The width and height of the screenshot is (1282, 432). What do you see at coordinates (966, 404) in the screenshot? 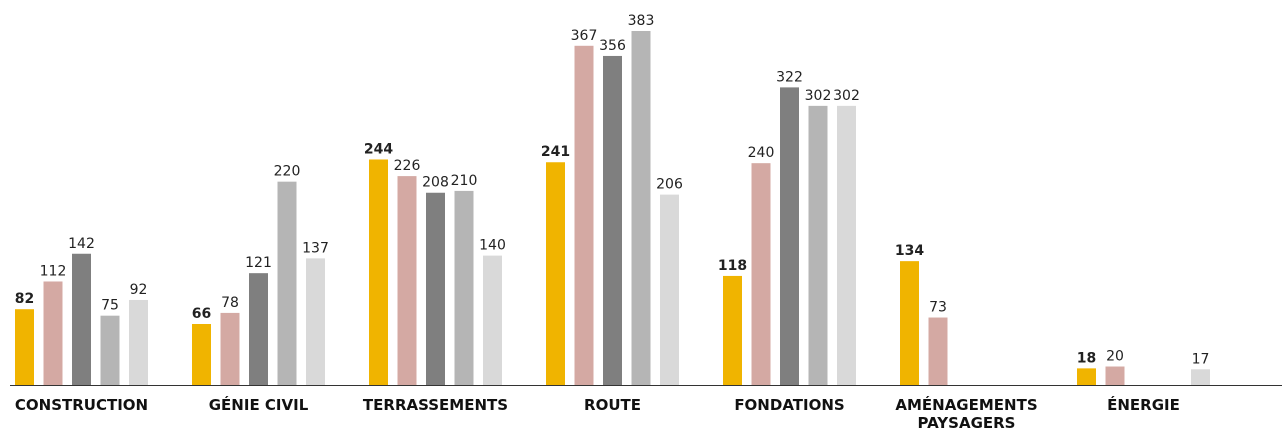
I see `category-label: AMÉNAGEMENTS` at bounding box center [966, 404].